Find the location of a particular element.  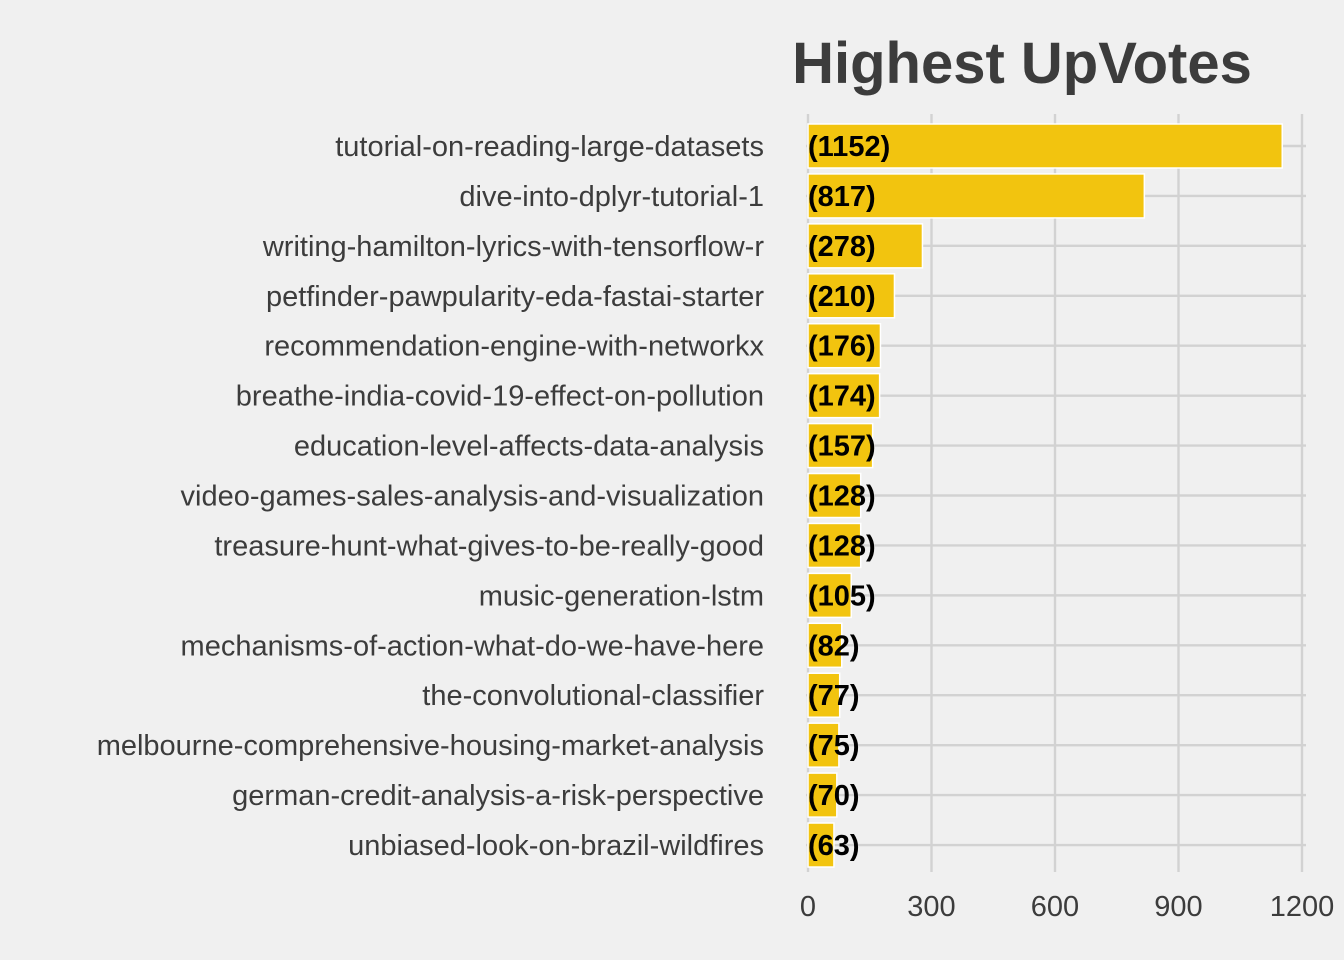

value-label-12: (75) is located at coordinates (834, 746).